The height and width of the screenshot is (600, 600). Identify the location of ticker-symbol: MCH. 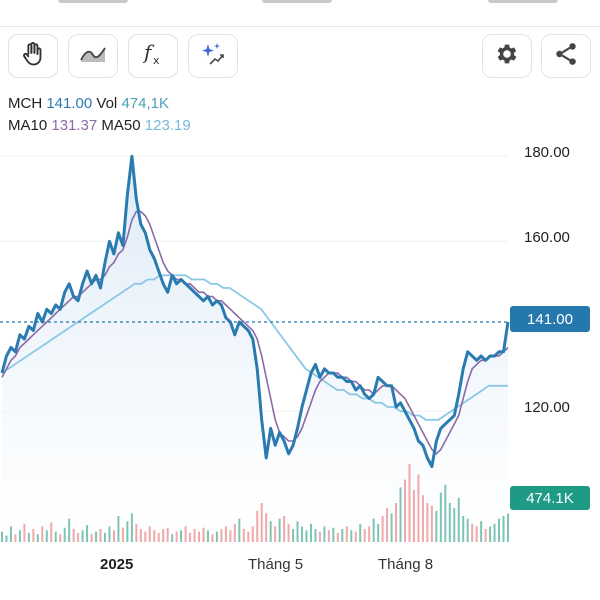
(25, 103).